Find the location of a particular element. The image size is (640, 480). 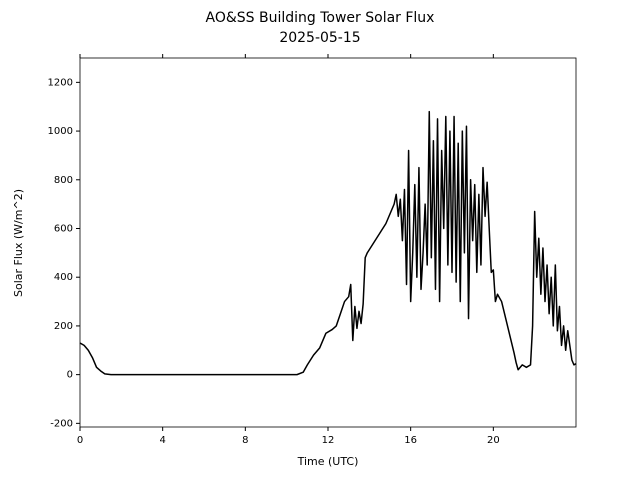

y-tick-label: 400 is located at coordinates (63, 277).